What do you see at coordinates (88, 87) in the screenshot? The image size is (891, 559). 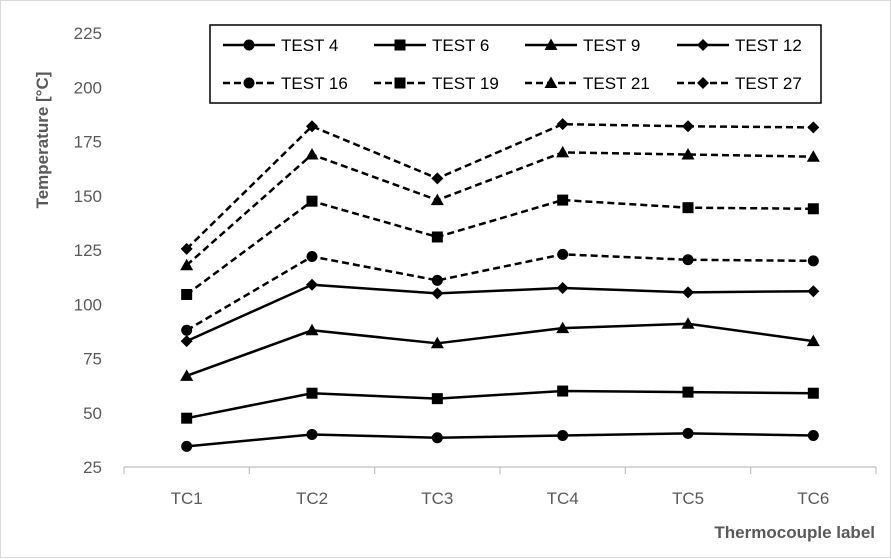 I see `y-tick-label: 200` at bounding box center [88, 87].